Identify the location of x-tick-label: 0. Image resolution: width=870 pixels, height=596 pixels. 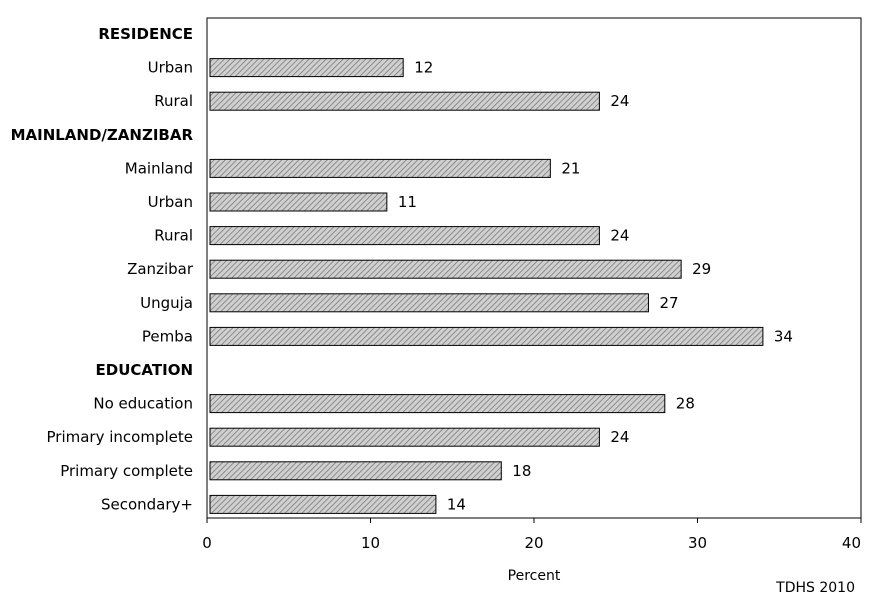
(207, 543).